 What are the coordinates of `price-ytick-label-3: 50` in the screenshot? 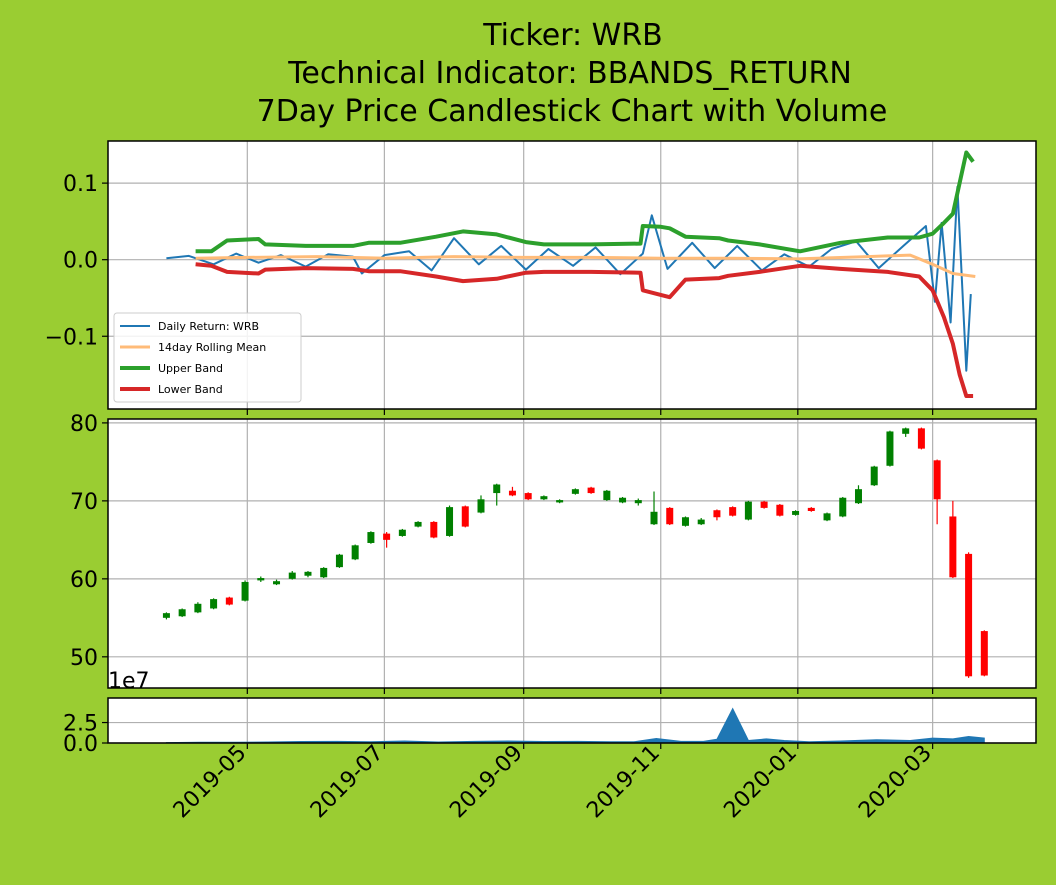 It's located at (84, 658).